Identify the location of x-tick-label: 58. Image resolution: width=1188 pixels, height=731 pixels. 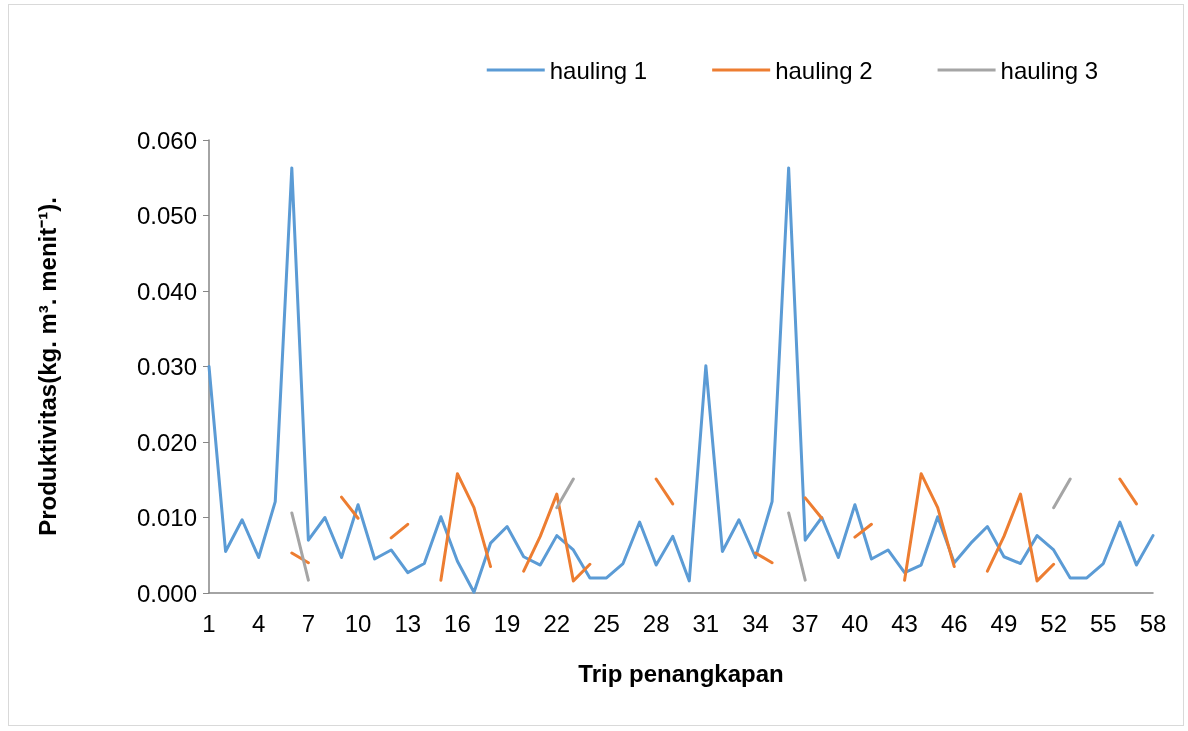
(1153, 623).